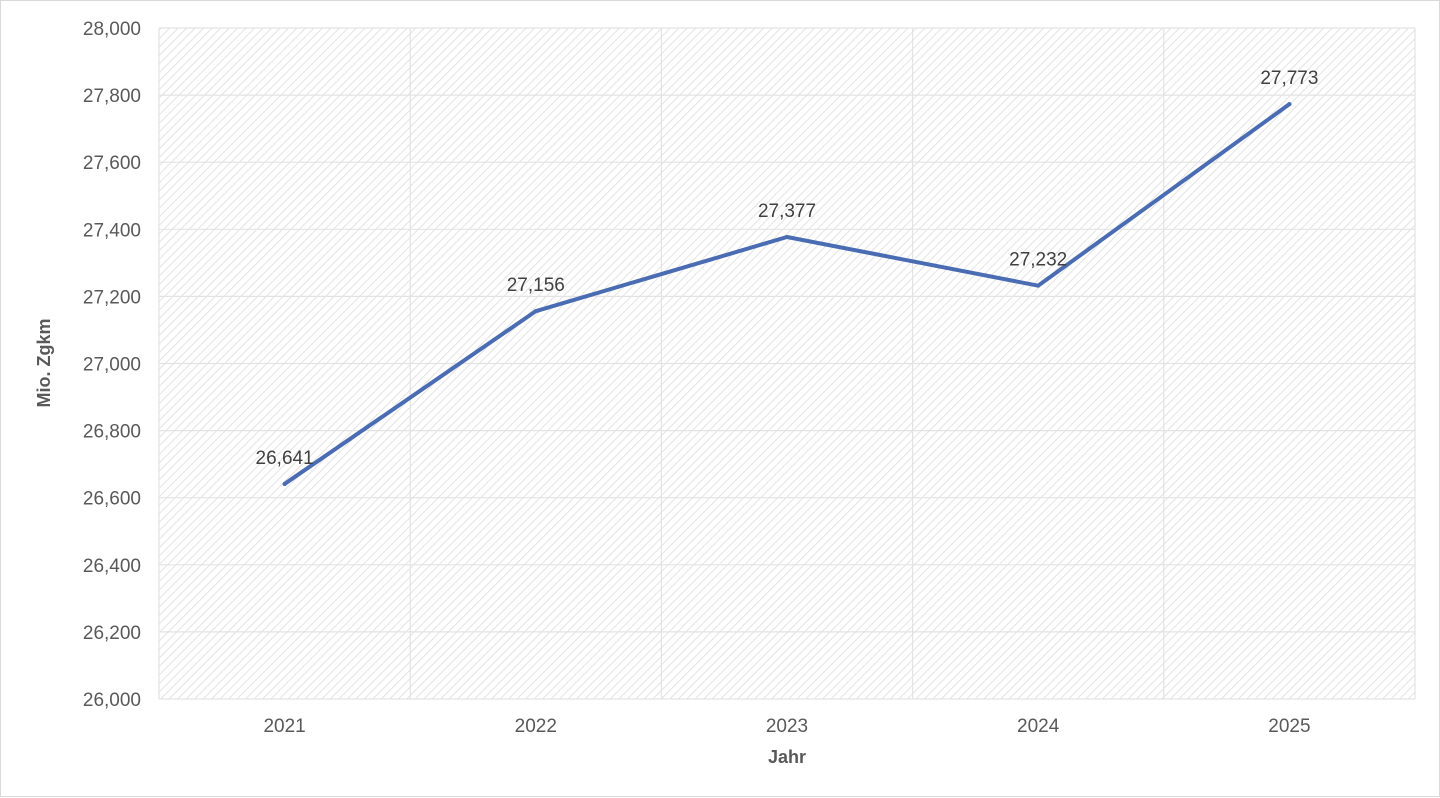  Describe the element at coordinates (536, 285) in the screenshot. I see `data-label: 27,156` at that location.